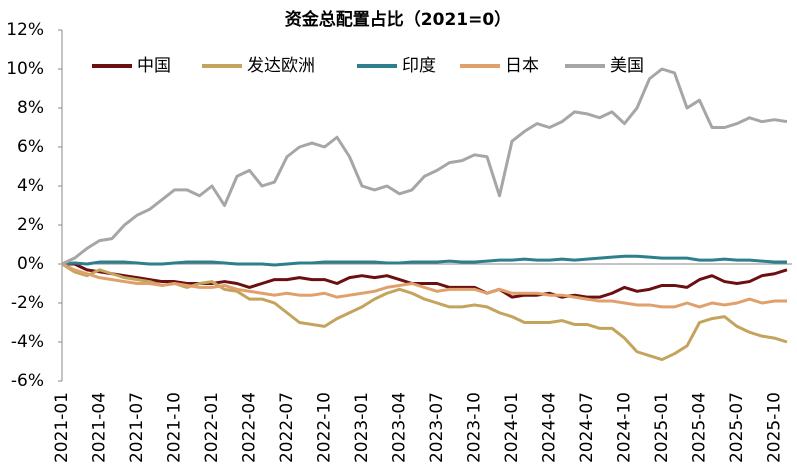 Image resolution: width=797 pixels, height=473 pixels. What do you see at coordinates (325, 427) in the screenshot?
I see `x-tick-label: 2022-10` at bounding box center [325, 427].